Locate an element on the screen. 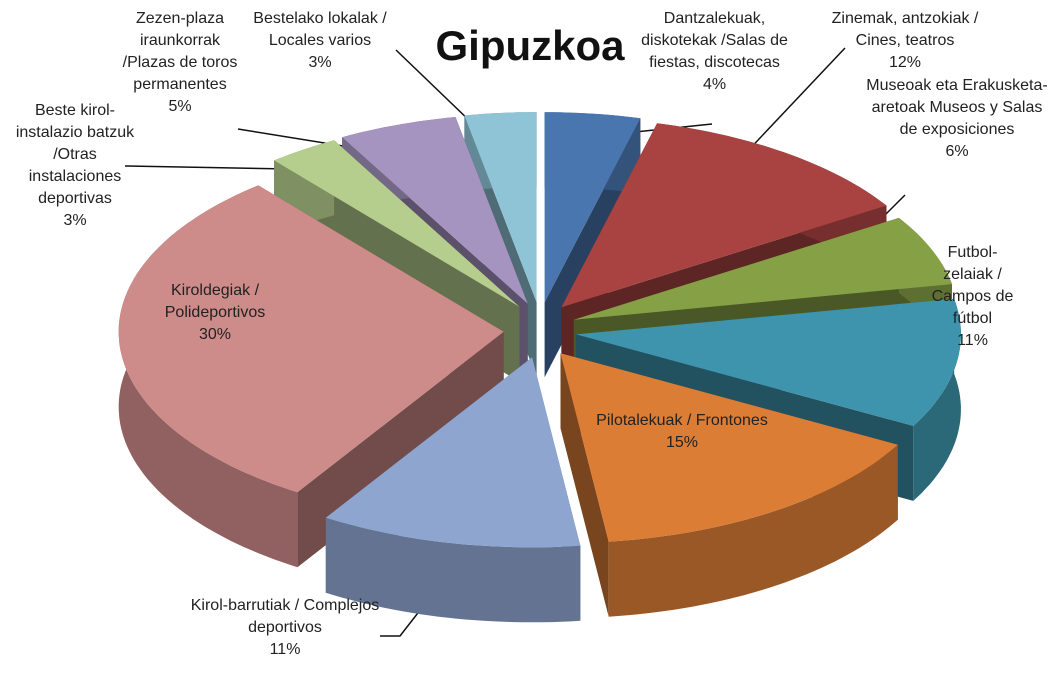  slice-side is located at coordinates (584, 485).